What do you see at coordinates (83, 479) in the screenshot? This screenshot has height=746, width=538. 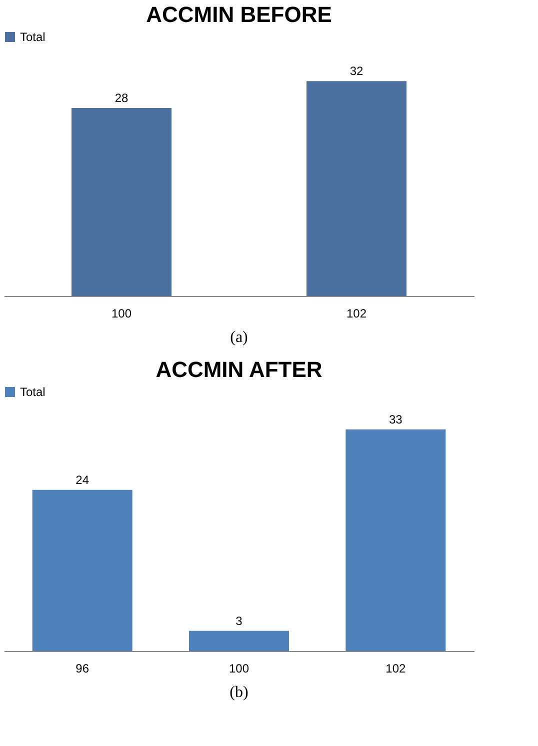 I see `data-label: 24` at bounding box center [83, 479].